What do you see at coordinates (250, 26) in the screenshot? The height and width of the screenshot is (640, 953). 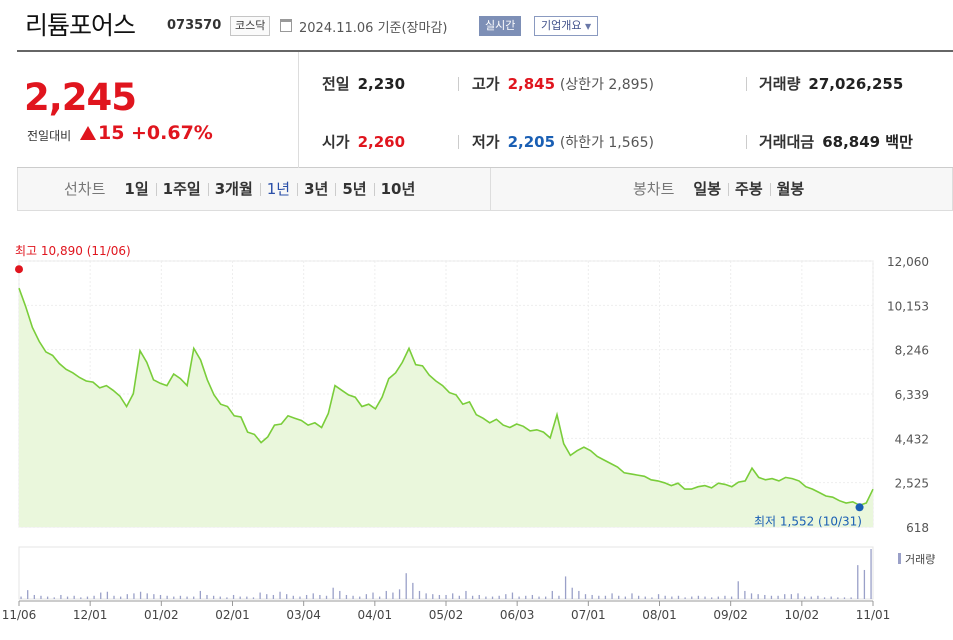 I see `market-badge: 코스닥` at bounding box center [250, 26].